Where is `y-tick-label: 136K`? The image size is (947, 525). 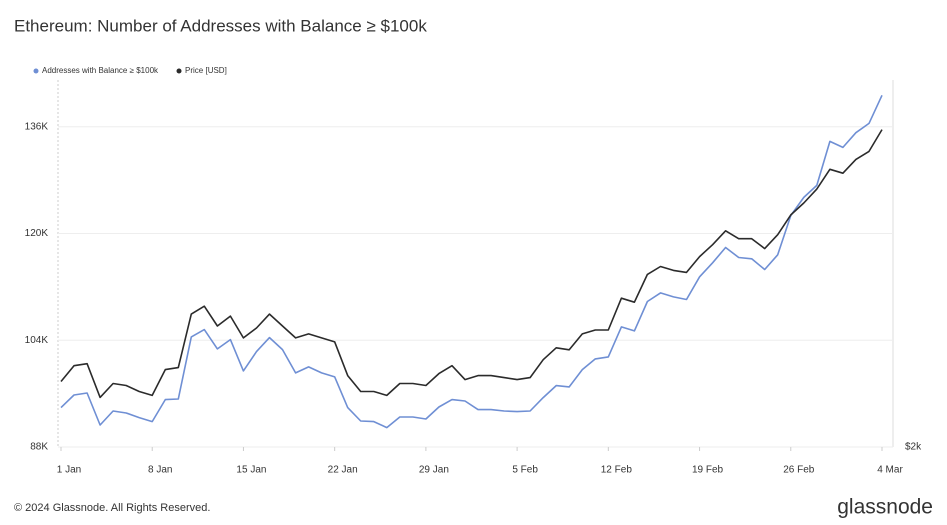
y-tick-label: 136K is located at coordinates (37, 126).